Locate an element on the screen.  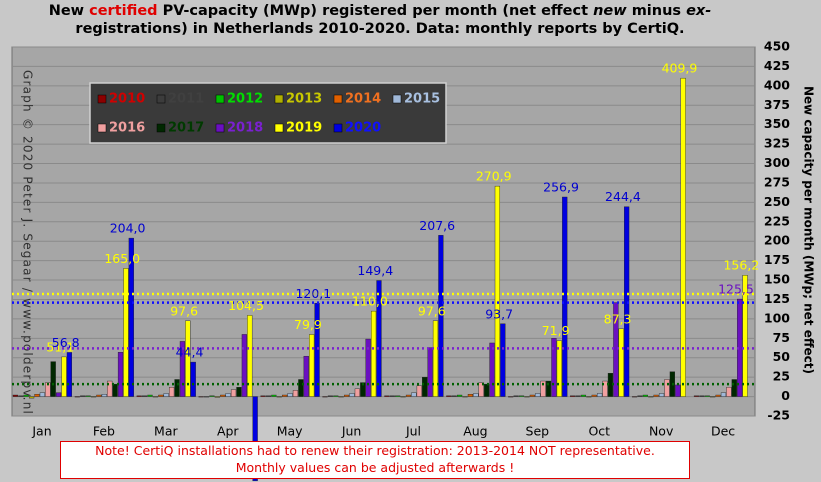
x-tick-label: Aug is located at coordinates (475, 431).